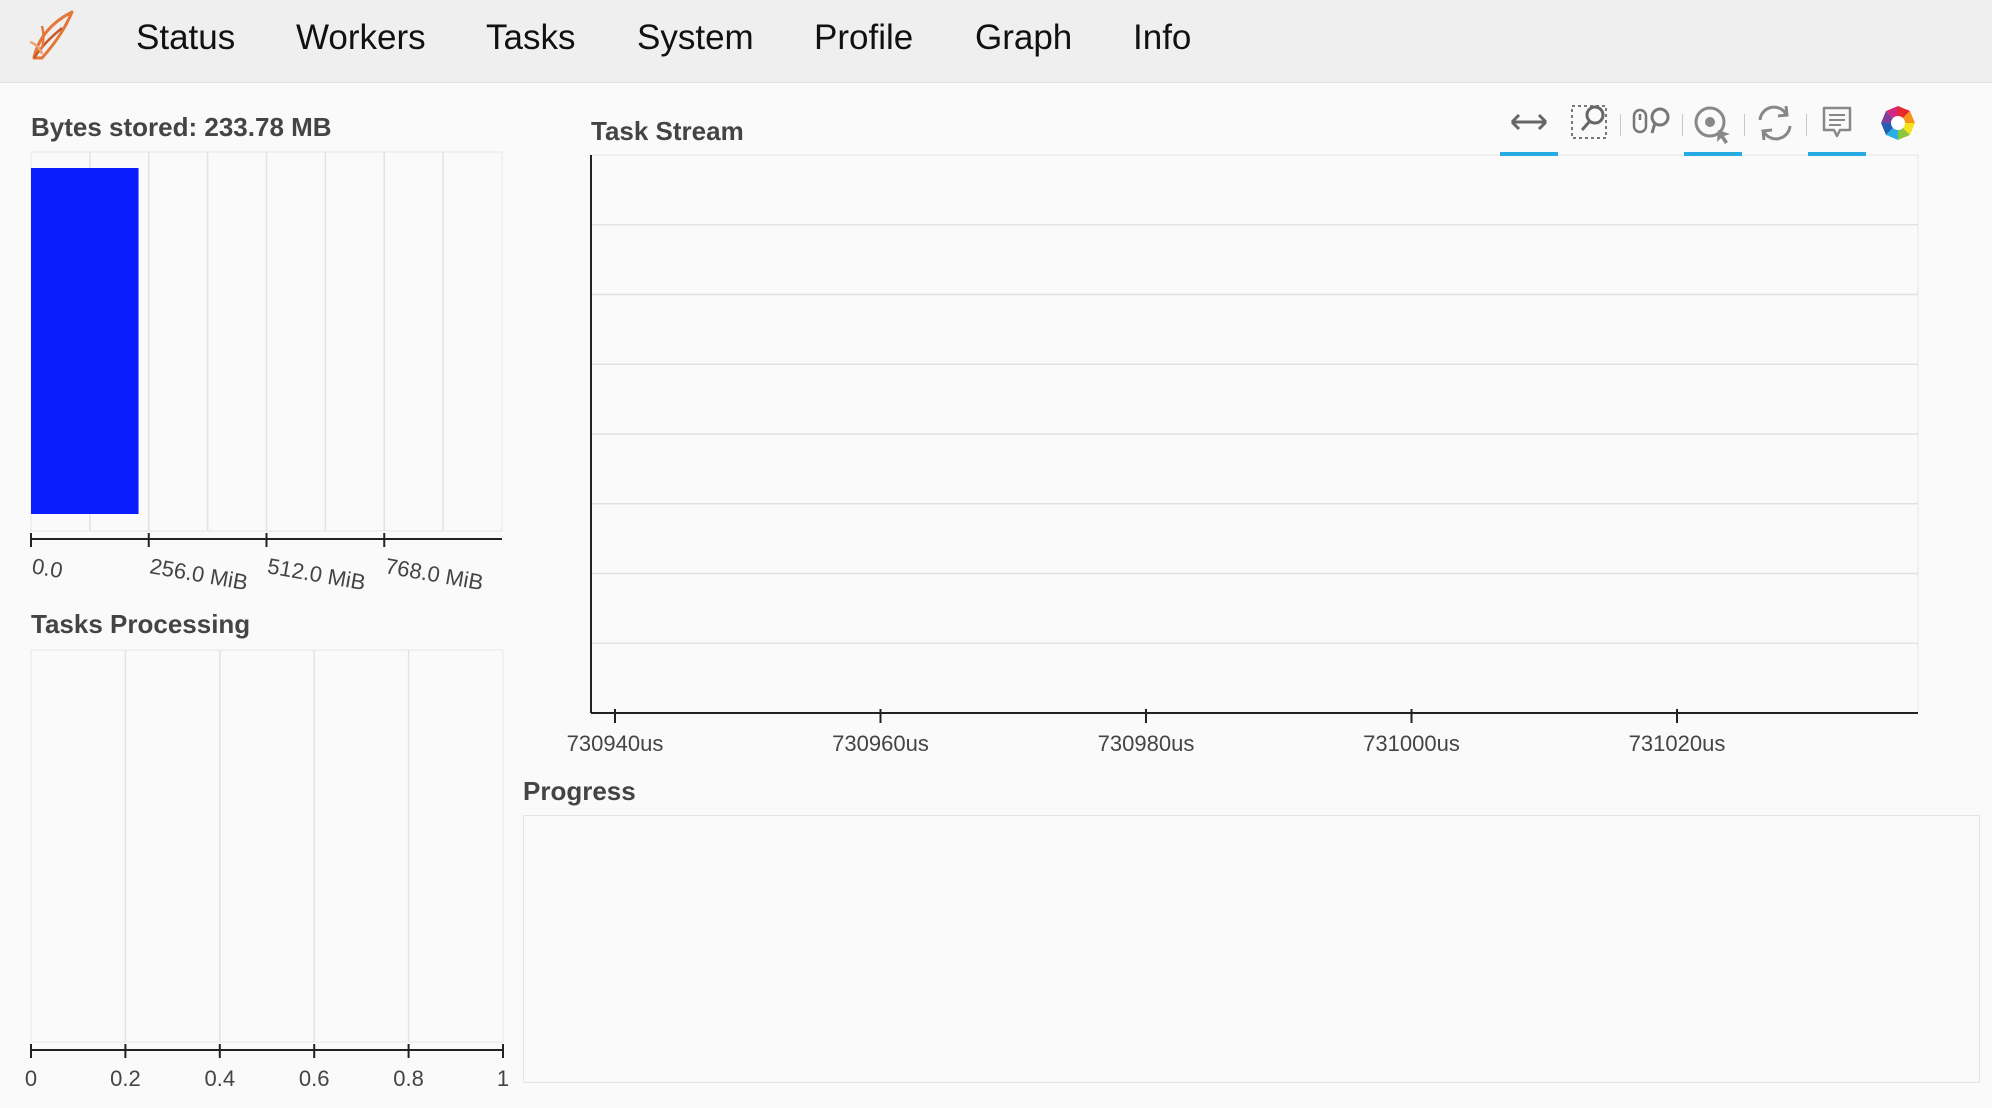  Describe the element at coordinates (125, 1078) in the screenshot. I see `x-tick-label: 0.2` at that location.